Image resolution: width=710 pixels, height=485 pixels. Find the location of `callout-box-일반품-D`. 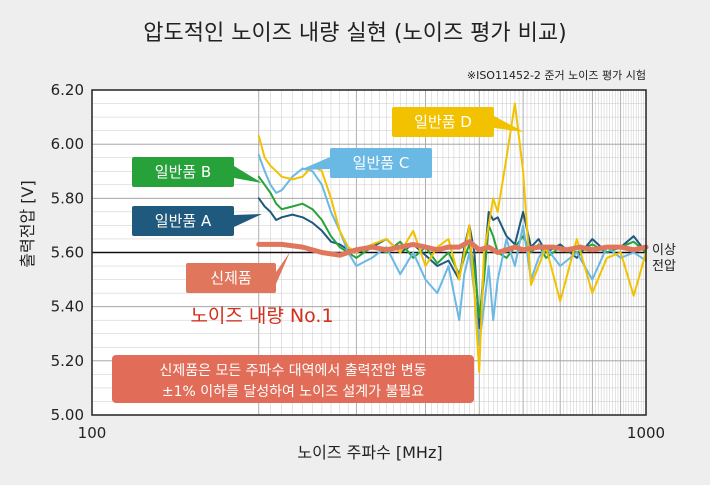

callout-box-일반품-D is located at coordinates (443, 122).